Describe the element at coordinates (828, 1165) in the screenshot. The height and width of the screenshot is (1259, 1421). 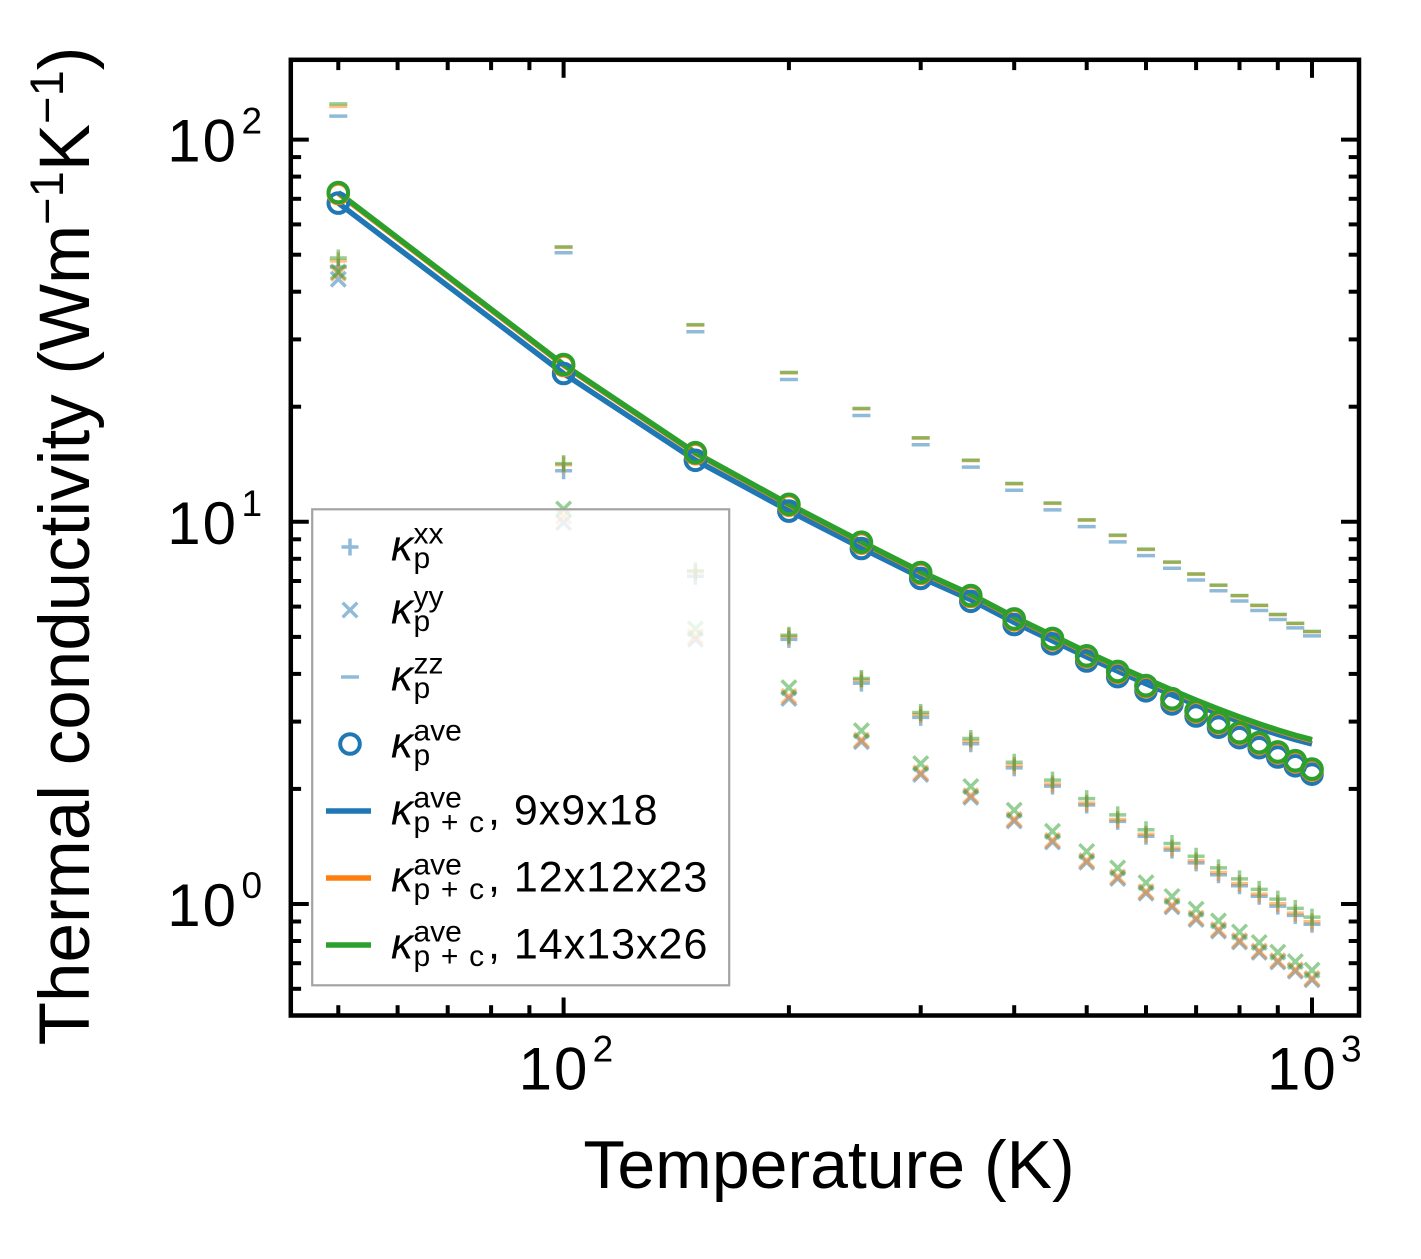
I see `svg-text: Temperature (K)` at that location.